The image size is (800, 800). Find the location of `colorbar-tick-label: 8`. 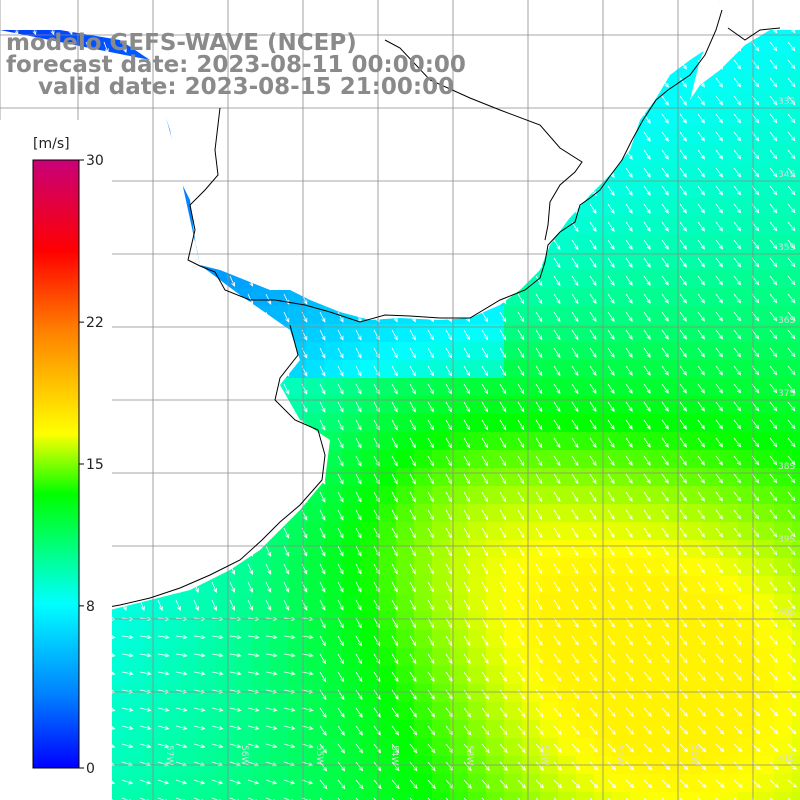

colorbar-tick-label: 8 is located at coordinates (90, 607).